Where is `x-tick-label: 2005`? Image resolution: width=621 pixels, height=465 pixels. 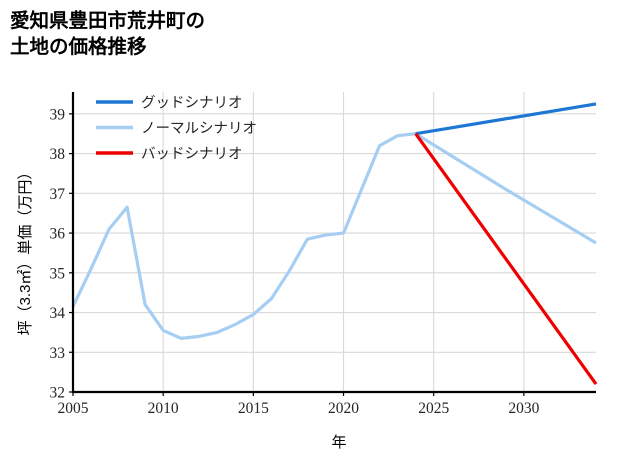
x-tick-label: 2005 is located at coordinates (73, 408).